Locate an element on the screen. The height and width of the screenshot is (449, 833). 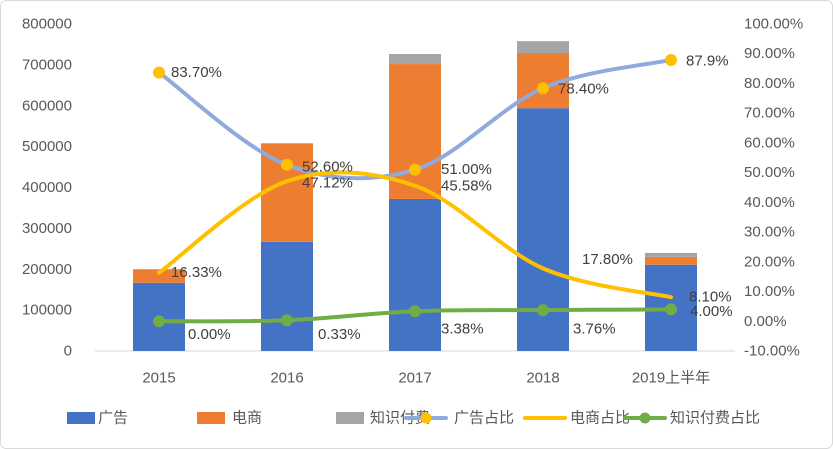
legend-item: 广告占比 is located at coordinates (459, 418).